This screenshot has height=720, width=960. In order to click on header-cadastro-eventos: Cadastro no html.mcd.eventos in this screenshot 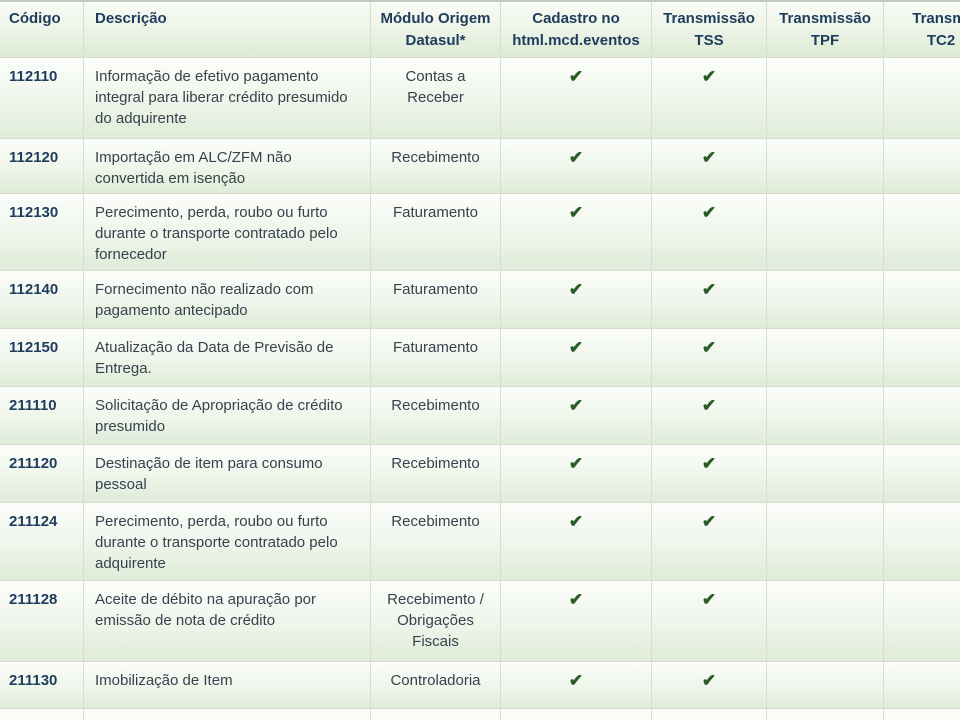, I will do `click(575, 29)`.